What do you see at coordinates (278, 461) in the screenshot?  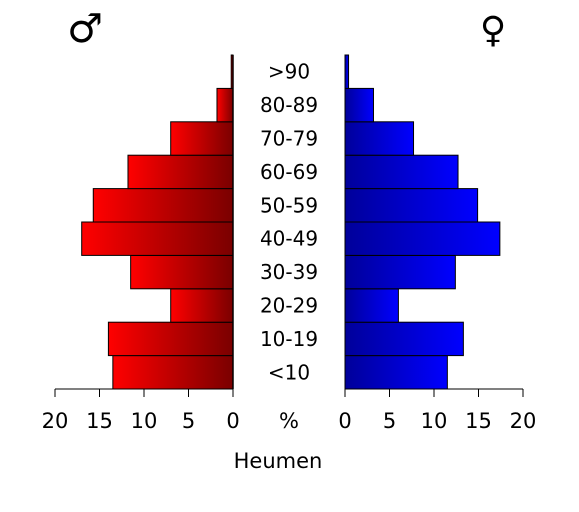 I see `chart-title: Heumen` at bounding box center [278, 461].